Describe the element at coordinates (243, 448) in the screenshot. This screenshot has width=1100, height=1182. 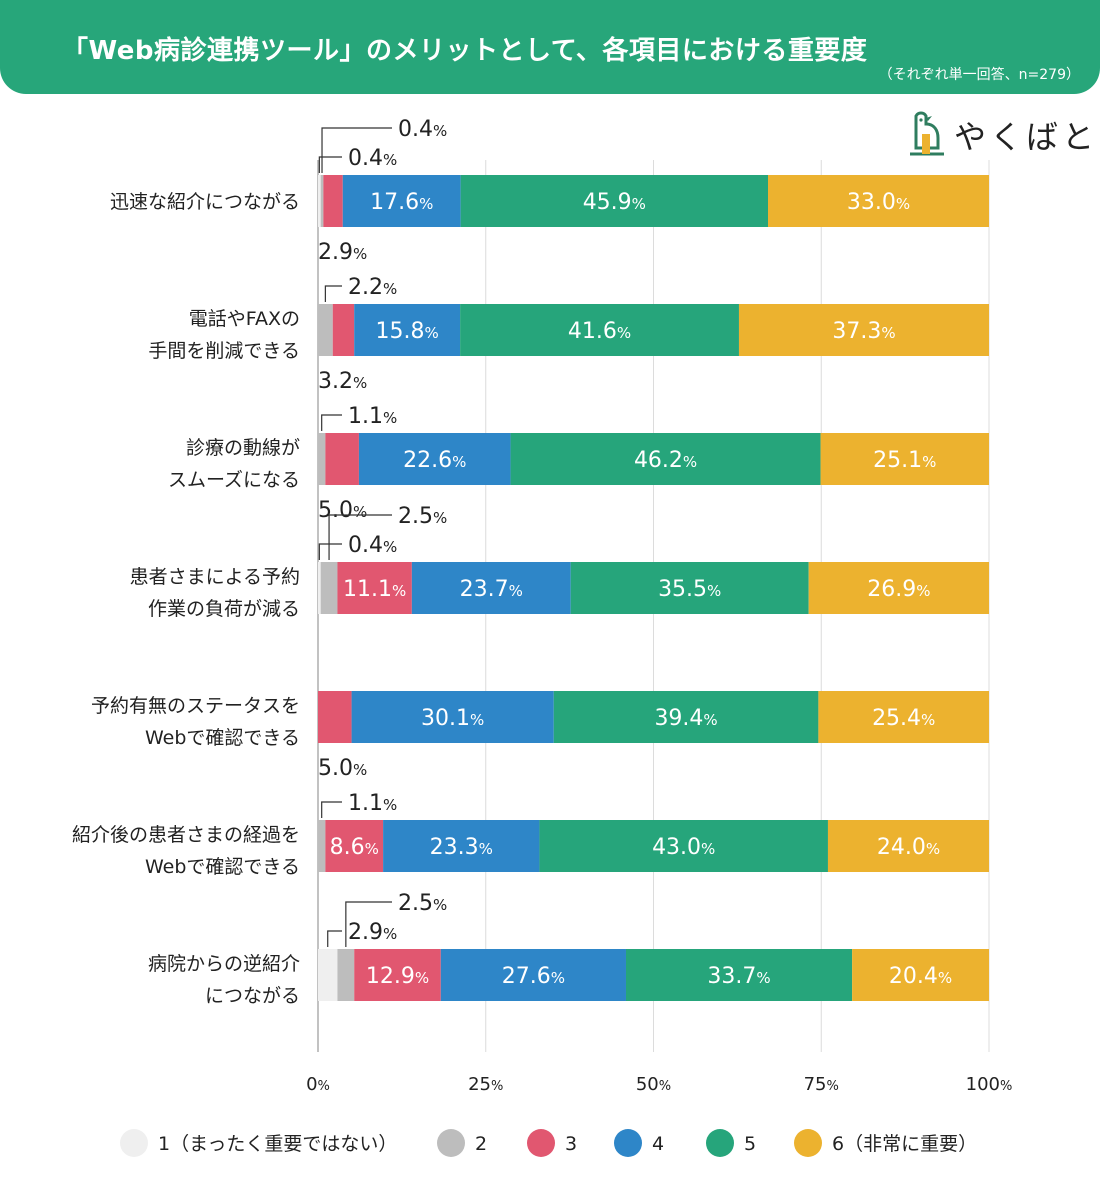
I see `category-label: 診療の動線が` at that location.